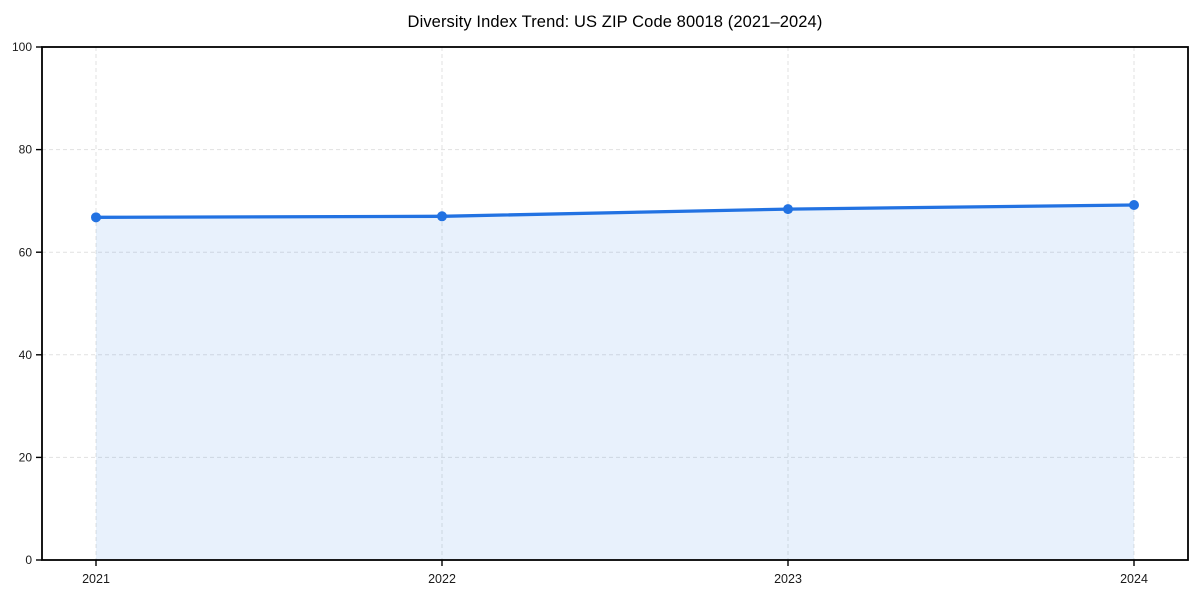  Describe the element at coordinates (96, 579) in the screenshot. I see `x-tick-label: 2021` at that location.